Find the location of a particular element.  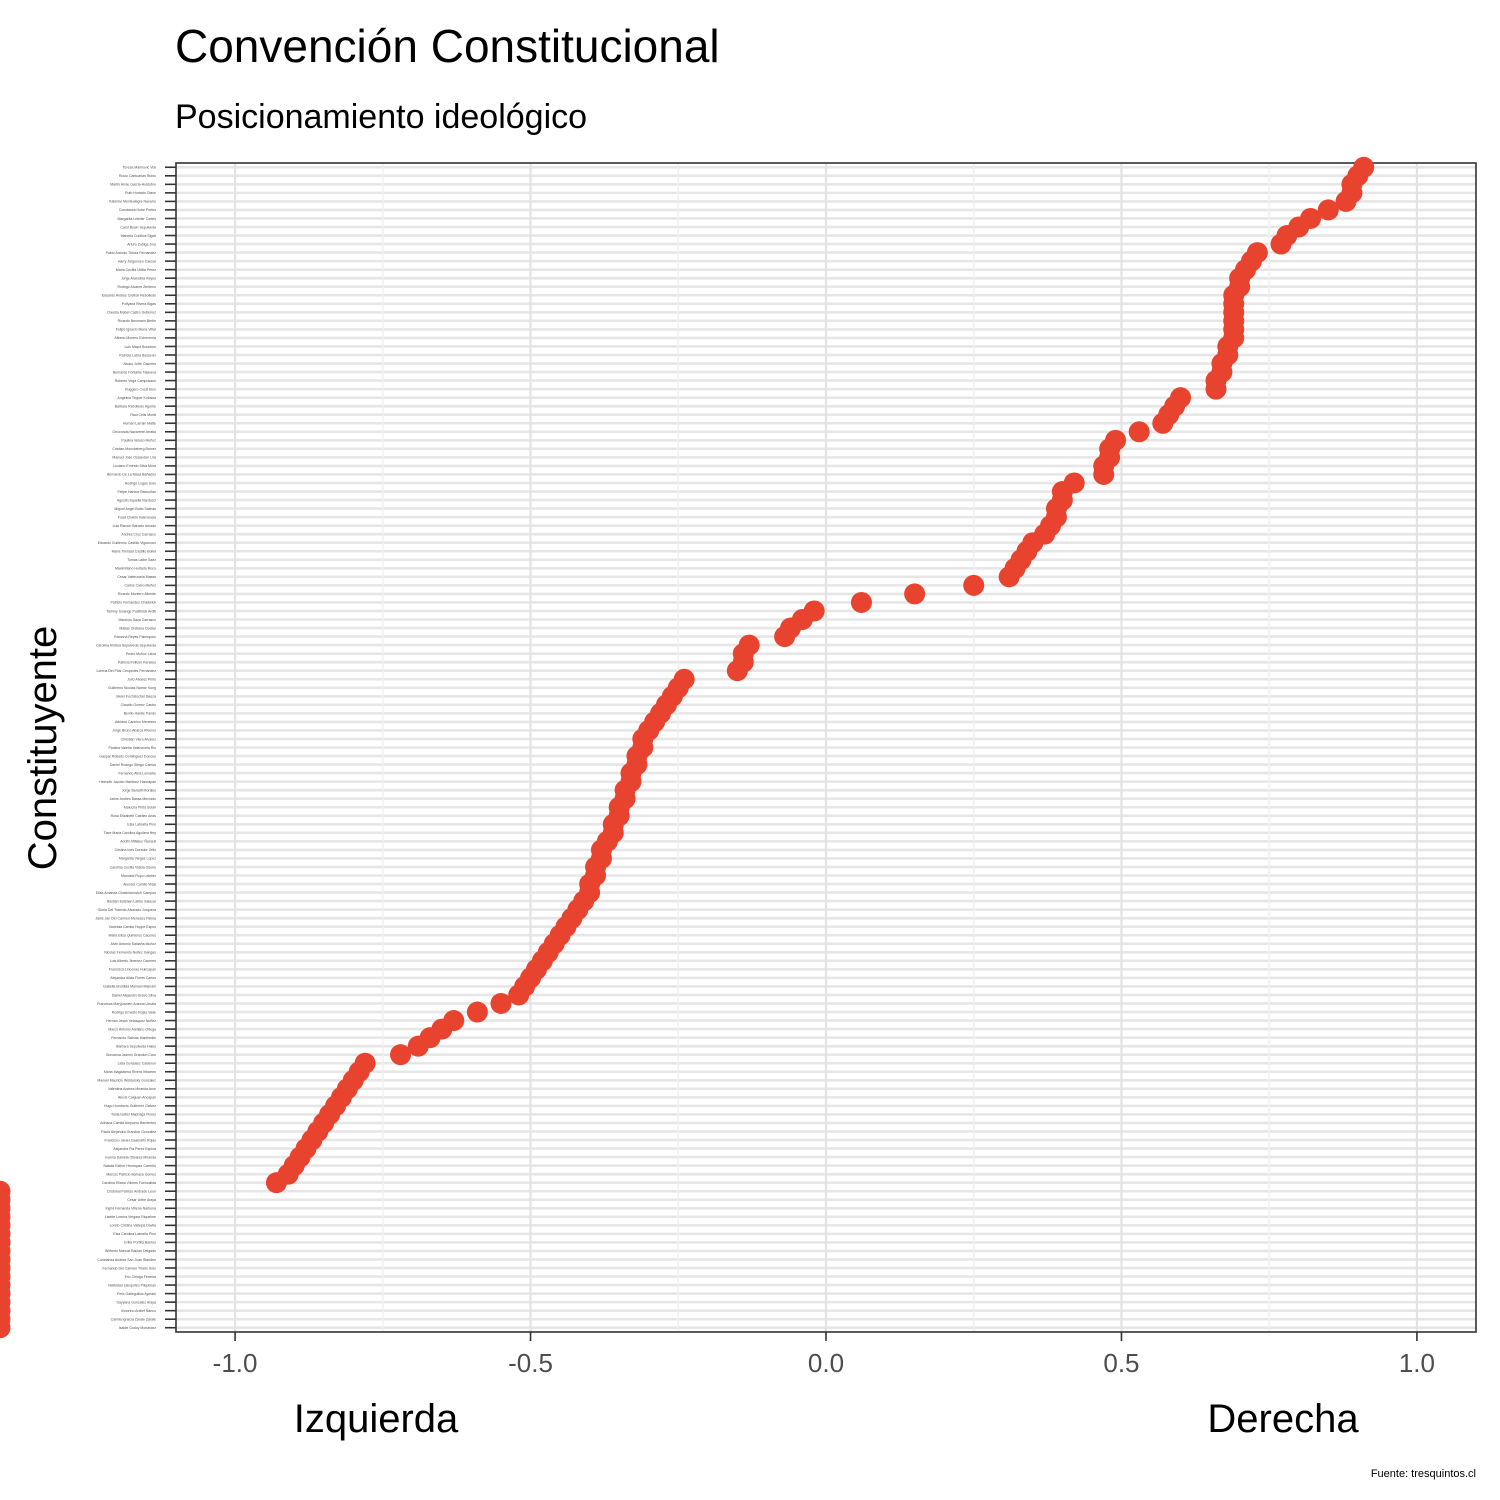

y-tick-label: Vanessa Camila Hoppe Espoz is located at coordinates (132, 927).